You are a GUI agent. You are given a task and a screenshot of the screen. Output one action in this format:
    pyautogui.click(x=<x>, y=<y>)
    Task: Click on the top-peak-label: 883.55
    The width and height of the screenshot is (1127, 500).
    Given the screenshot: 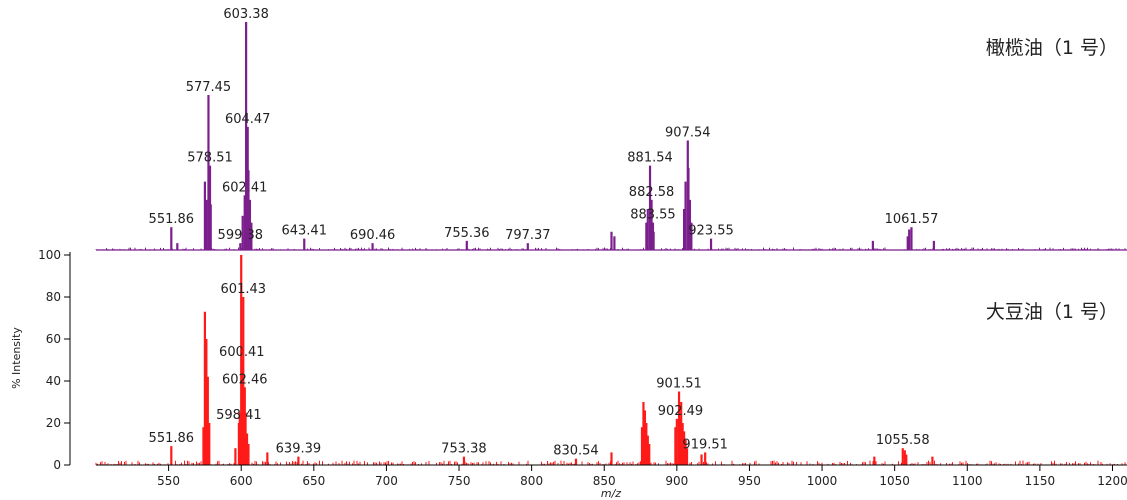 What is the action you would take?
    pyautogui.click(x=653, y=215)
    